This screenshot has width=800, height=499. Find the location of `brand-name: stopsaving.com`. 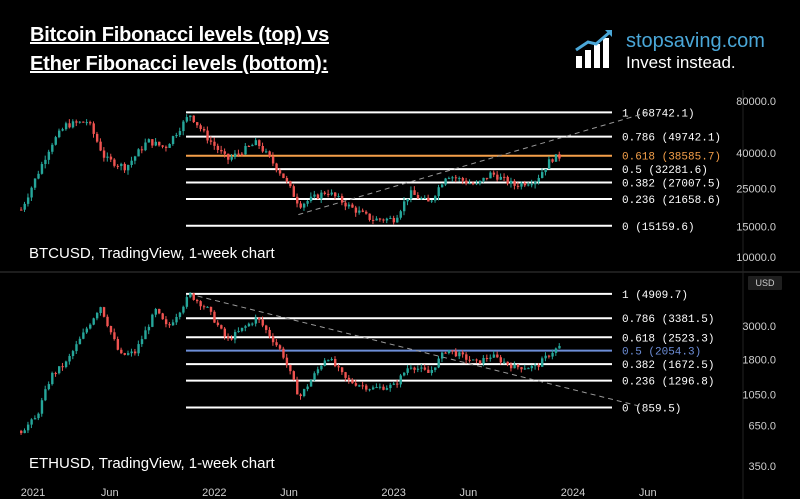

brand-name: stopsaving.com is located at coordinates (695, 41).